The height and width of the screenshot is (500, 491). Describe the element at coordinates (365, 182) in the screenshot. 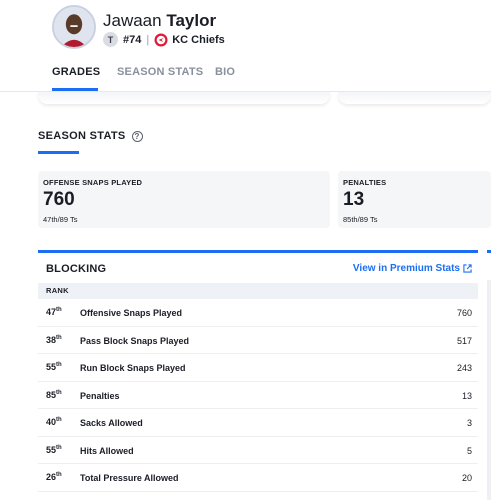

I see `stat-label: PENALTIES` at that location.